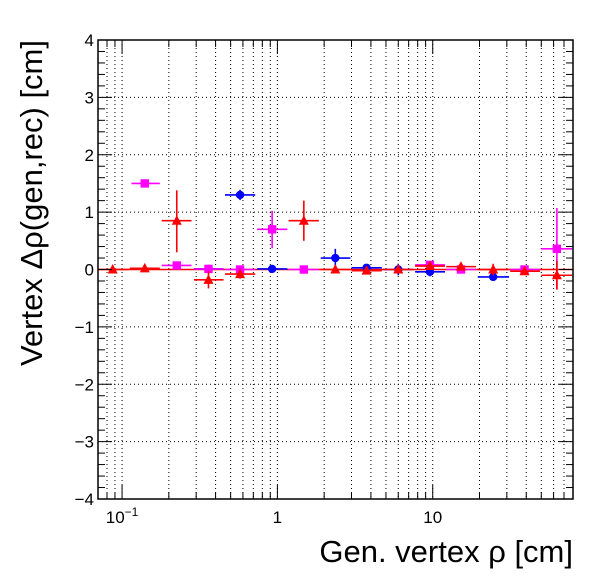  What do you see at coordinates (335, 240) in the screenshot?
I see `series-triangle` at bounding box center [335, 240].